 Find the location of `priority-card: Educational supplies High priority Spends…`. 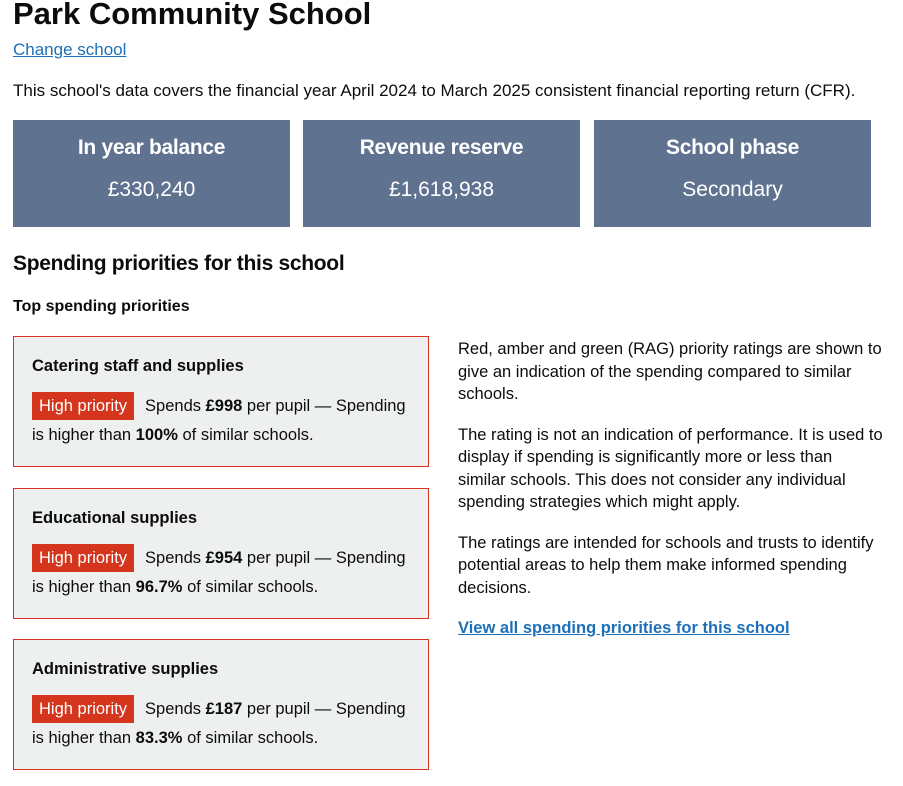

priority-card: Educational supplies High priority Spends… is located at coordinates (221, 553).